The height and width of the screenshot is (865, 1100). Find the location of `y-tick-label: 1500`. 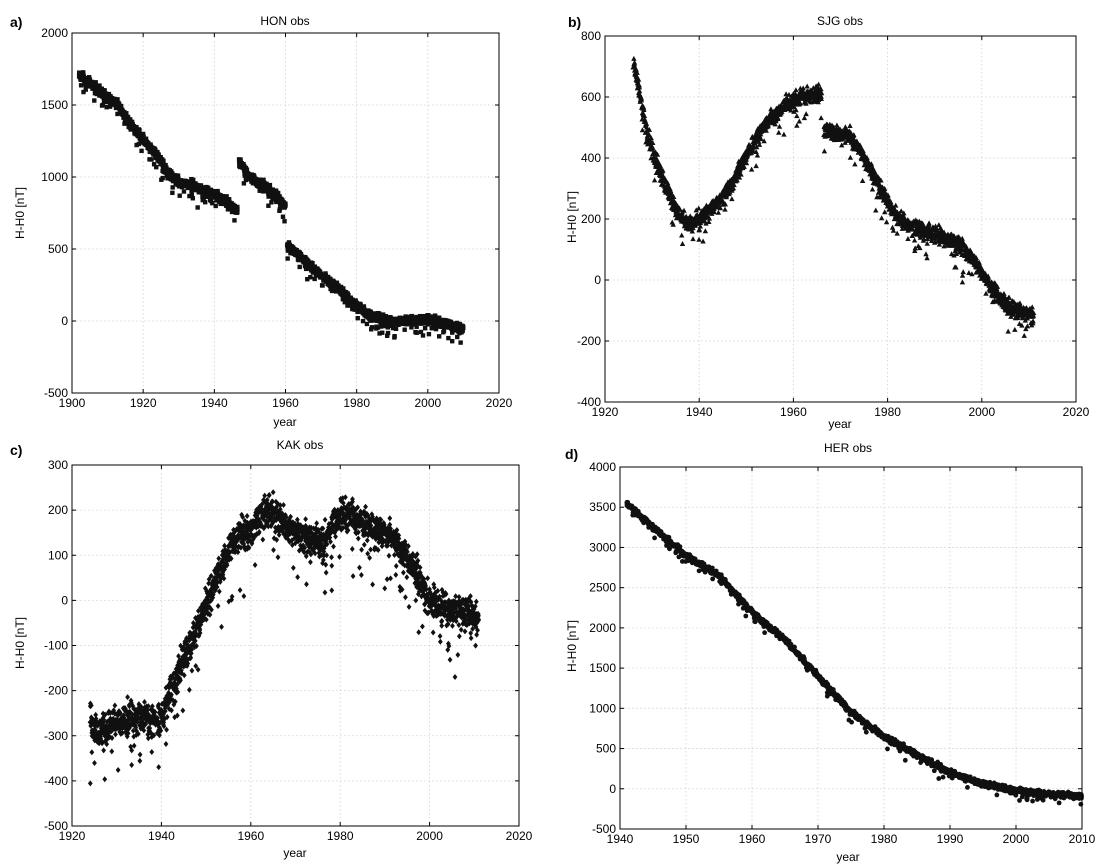

y-tick-label: 1500 is located at coordinates (54, 105).